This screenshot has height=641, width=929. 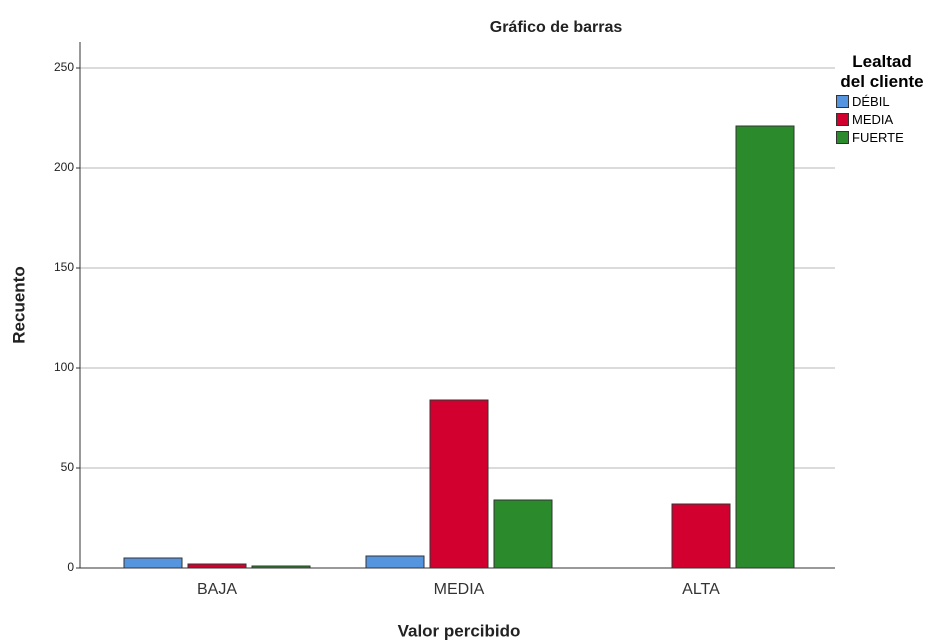 I want to click on legend-item: DÉBIL, so click(x=881, y=101).